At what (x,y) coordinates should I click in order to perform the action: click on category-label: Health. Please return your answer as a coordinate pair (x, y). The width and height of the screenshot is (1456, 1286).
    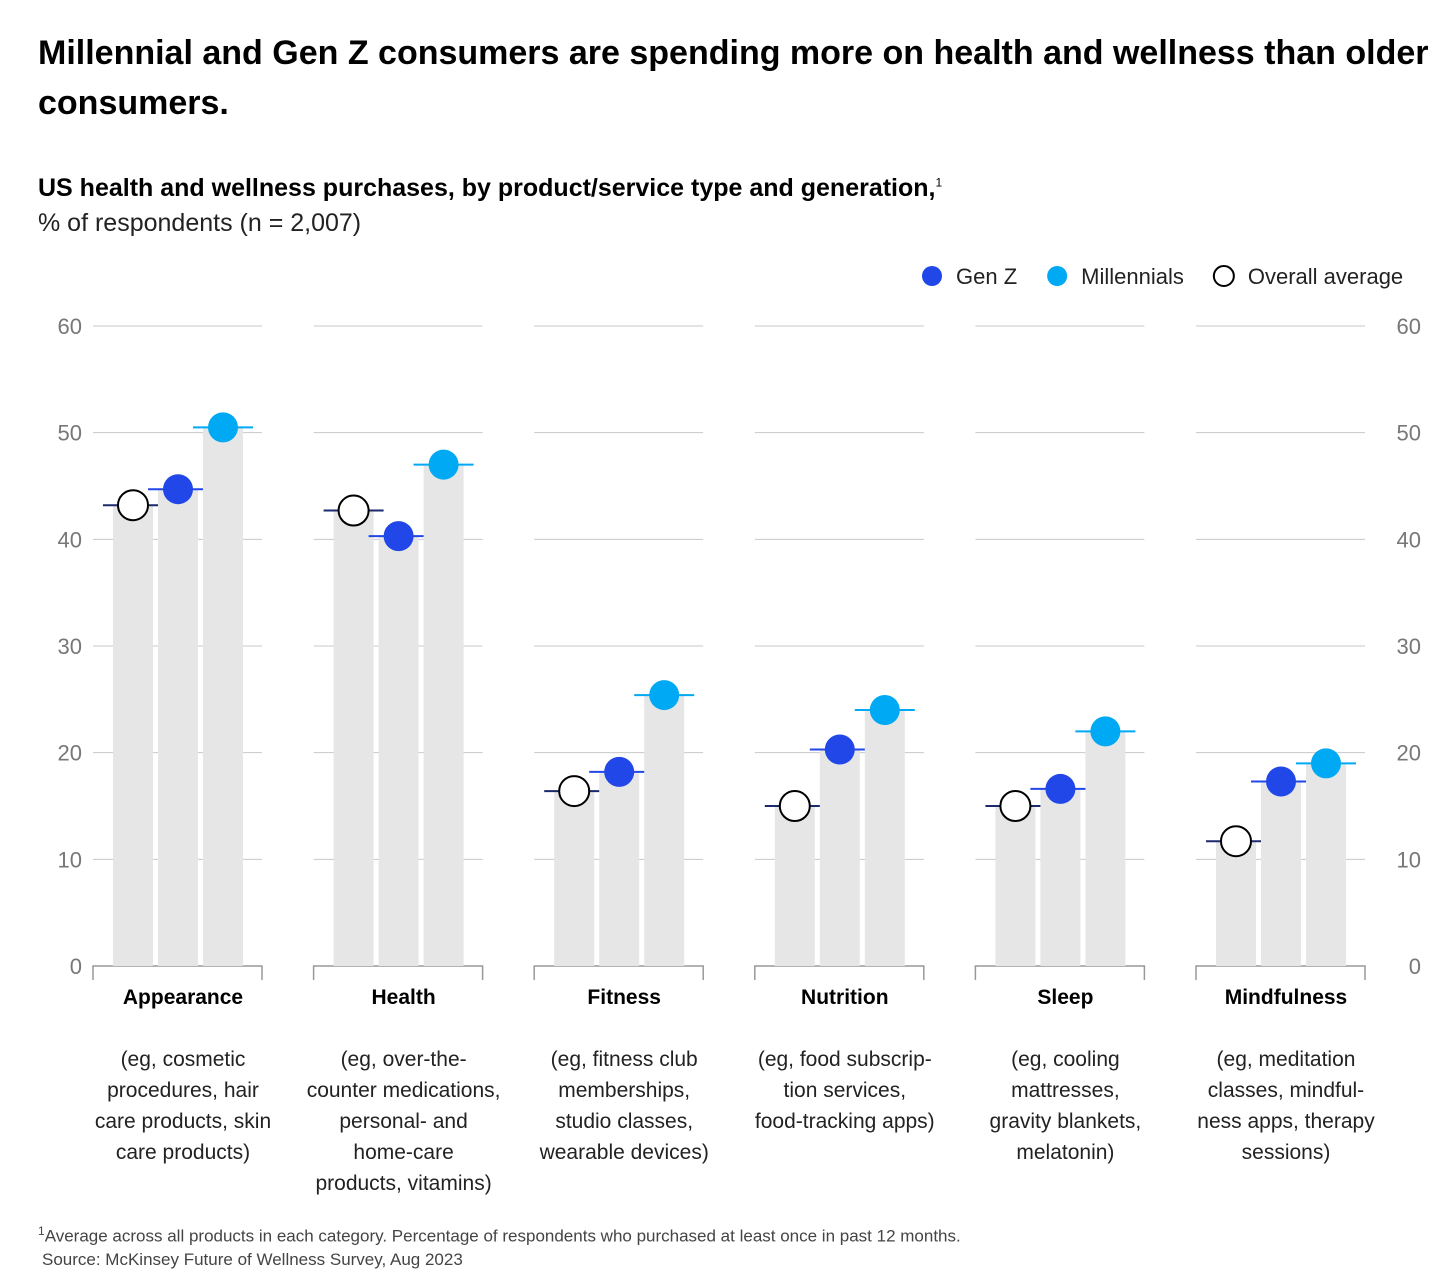
    Looking at the image, I should click on (404, 997).